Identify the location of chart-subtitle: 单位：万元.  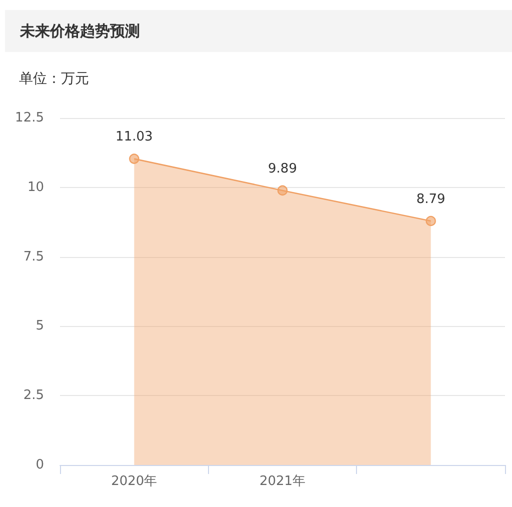
(54, 79).